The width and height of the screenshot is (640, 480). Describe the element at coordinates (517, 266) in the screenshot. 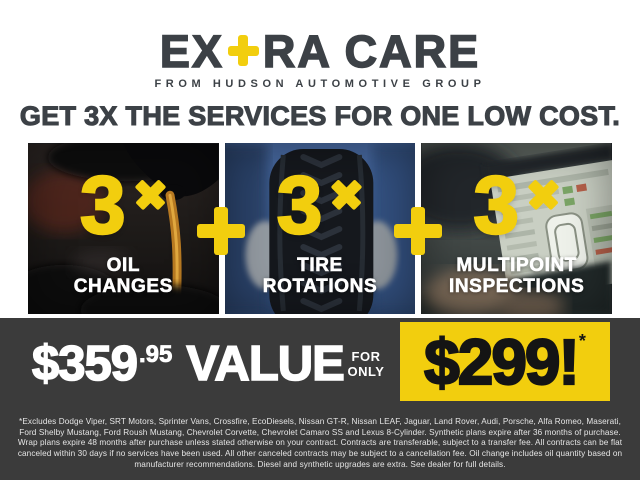

I see `label-line: MULTIPOINT` at that location.